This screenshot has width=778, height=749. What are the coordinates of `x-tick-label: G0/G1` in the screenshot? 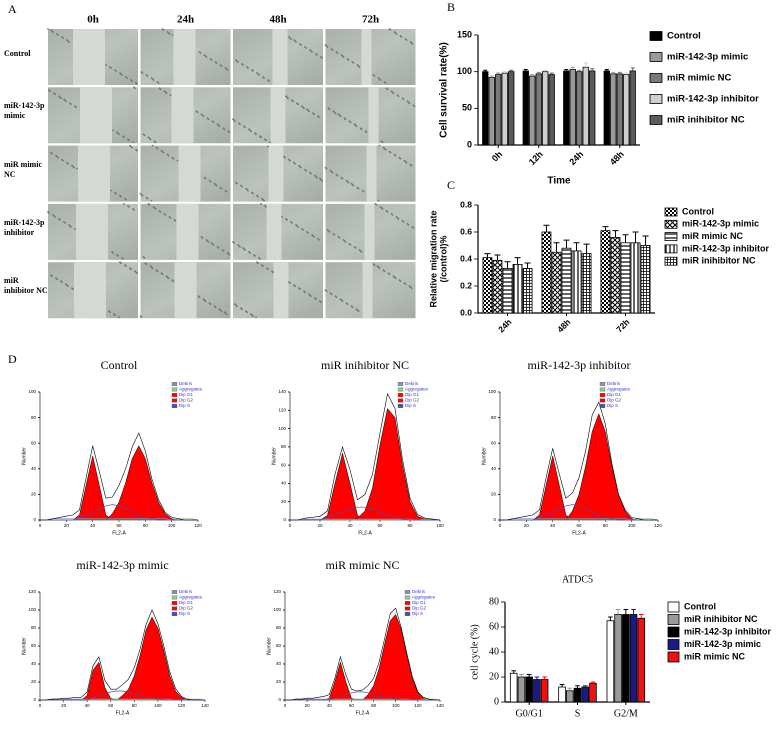 It's located at (529, 713).